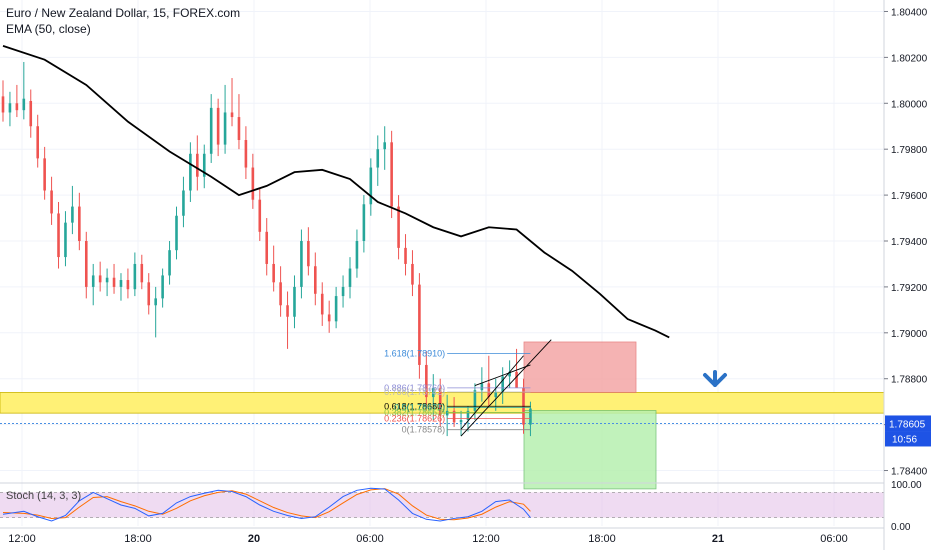  Describe the element at coordinates (593, 388) in the screenshot. I see `trendline-drawings` at that location.